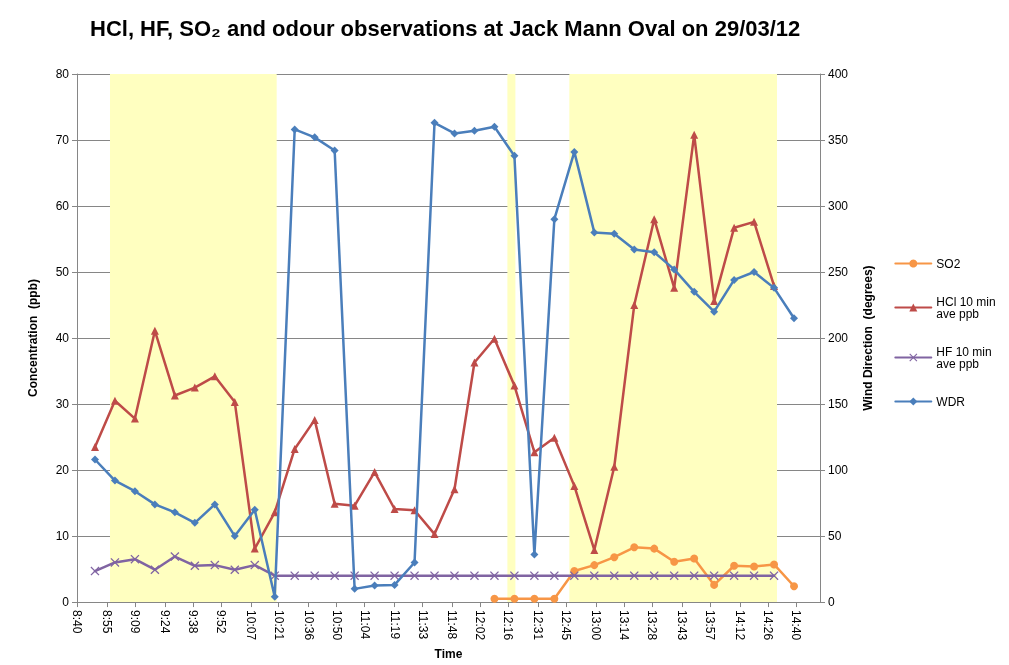 This screenshot has height=665, width=1009. I want to click on x-tick-label: 12:16, so click(508, 625).